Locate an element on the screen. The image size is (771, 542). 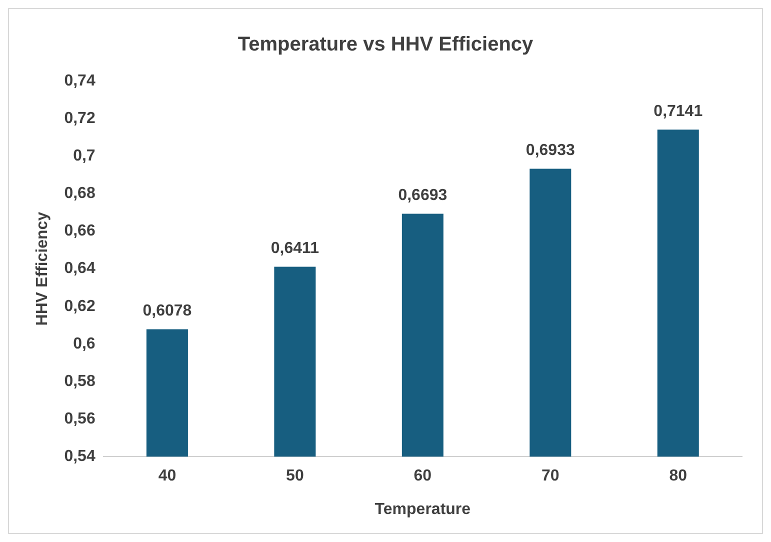
y-tick-label: 0,72 is located at coordinates (80, 118).